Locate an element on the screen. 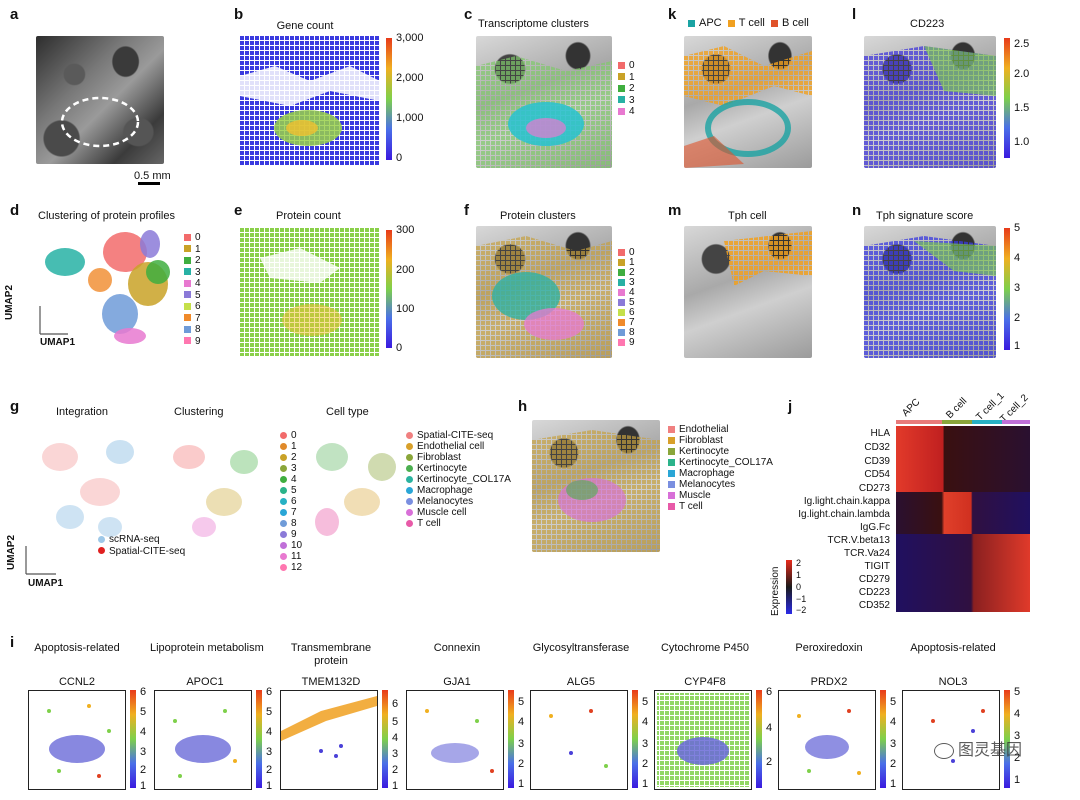 The image size is (1080, 800). panel-k-spatial-map is located at coordinates (748, 102).